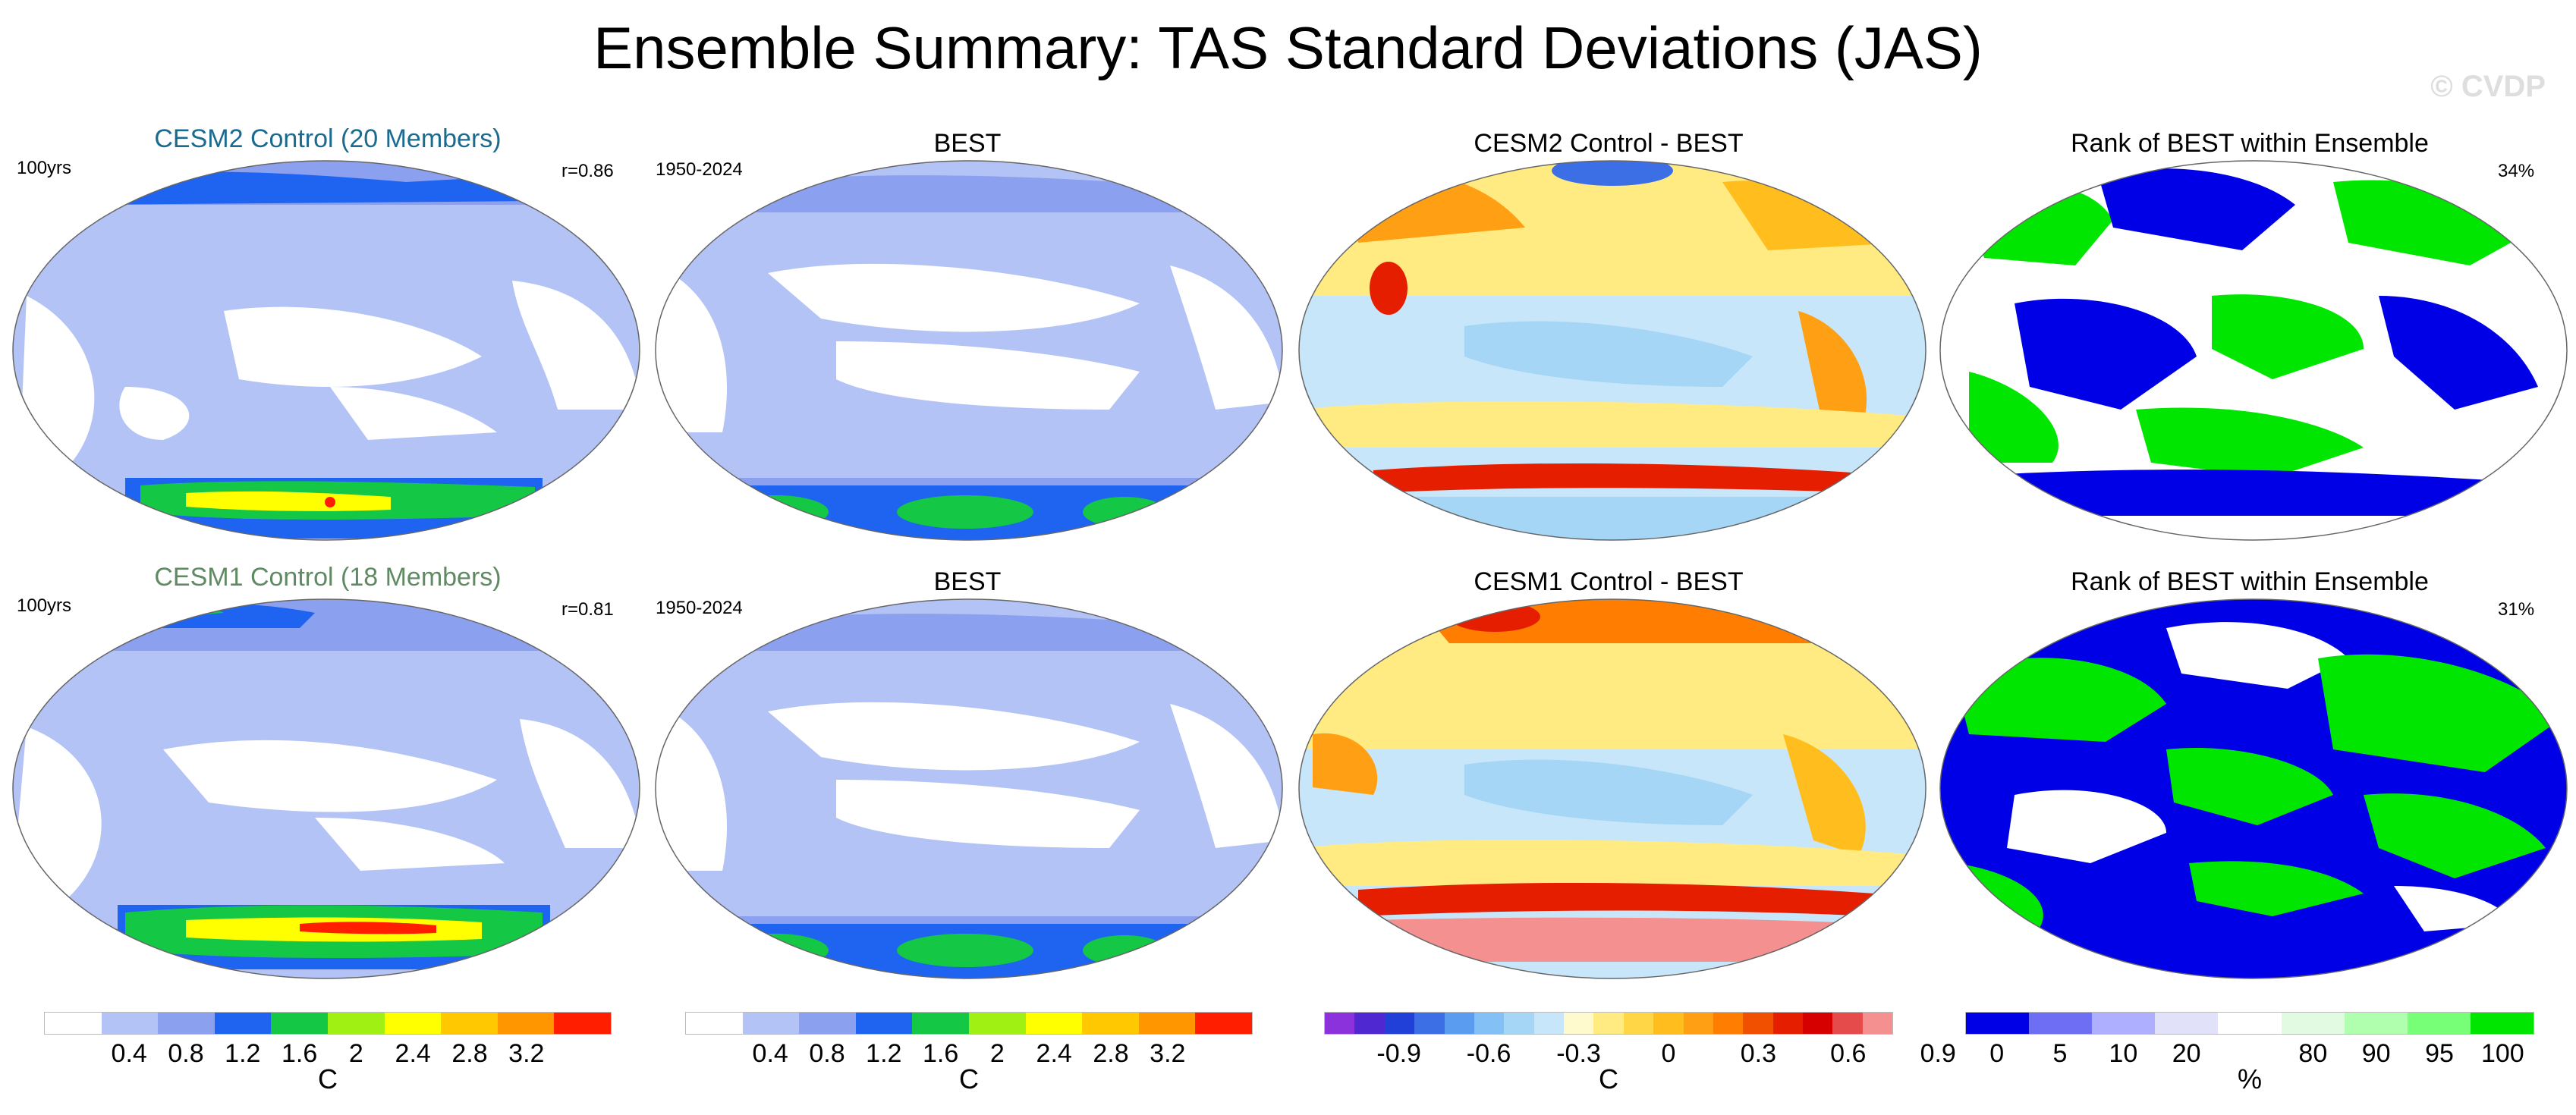  What do you see at coordinates (2502, 1053) in the screenshot?
I see `colorbar-tick-label: 100` at bounding box center [2502, 1053].